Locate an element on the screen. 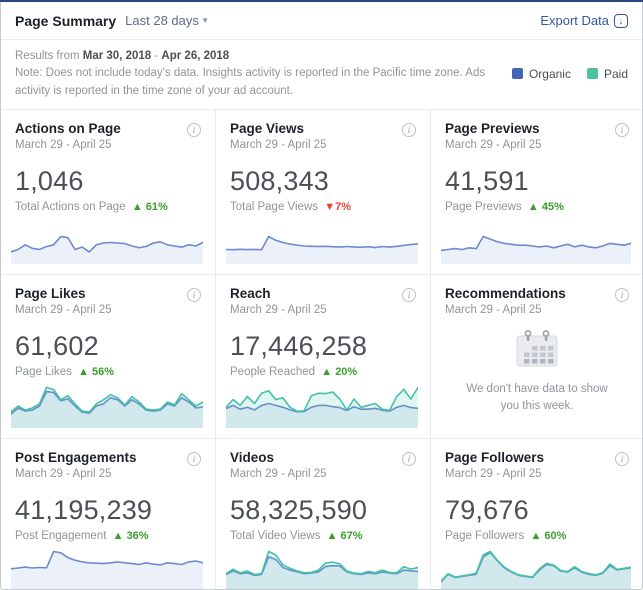 The height and width of the screenshot is (590, 643). card-title: Recommendations is located at coordinates (505, 293).